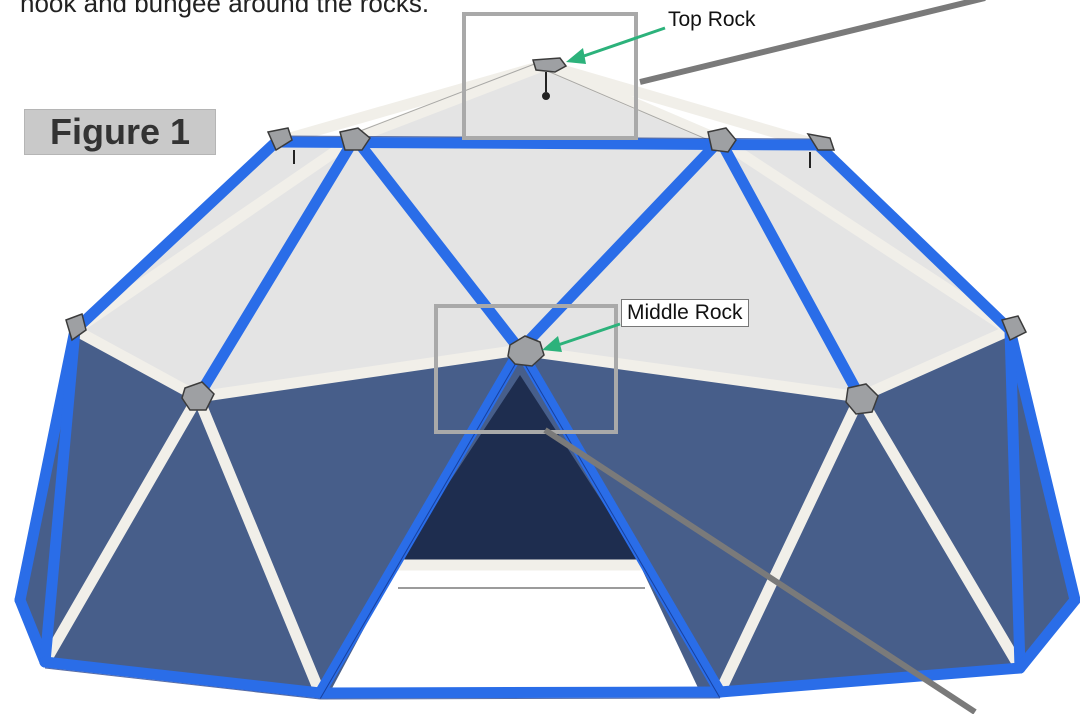  What do you see at coordinates (685, 313) in the screenshot?
I see `middle-rock-label: Middle Rock` at bounding box center [685, 313].